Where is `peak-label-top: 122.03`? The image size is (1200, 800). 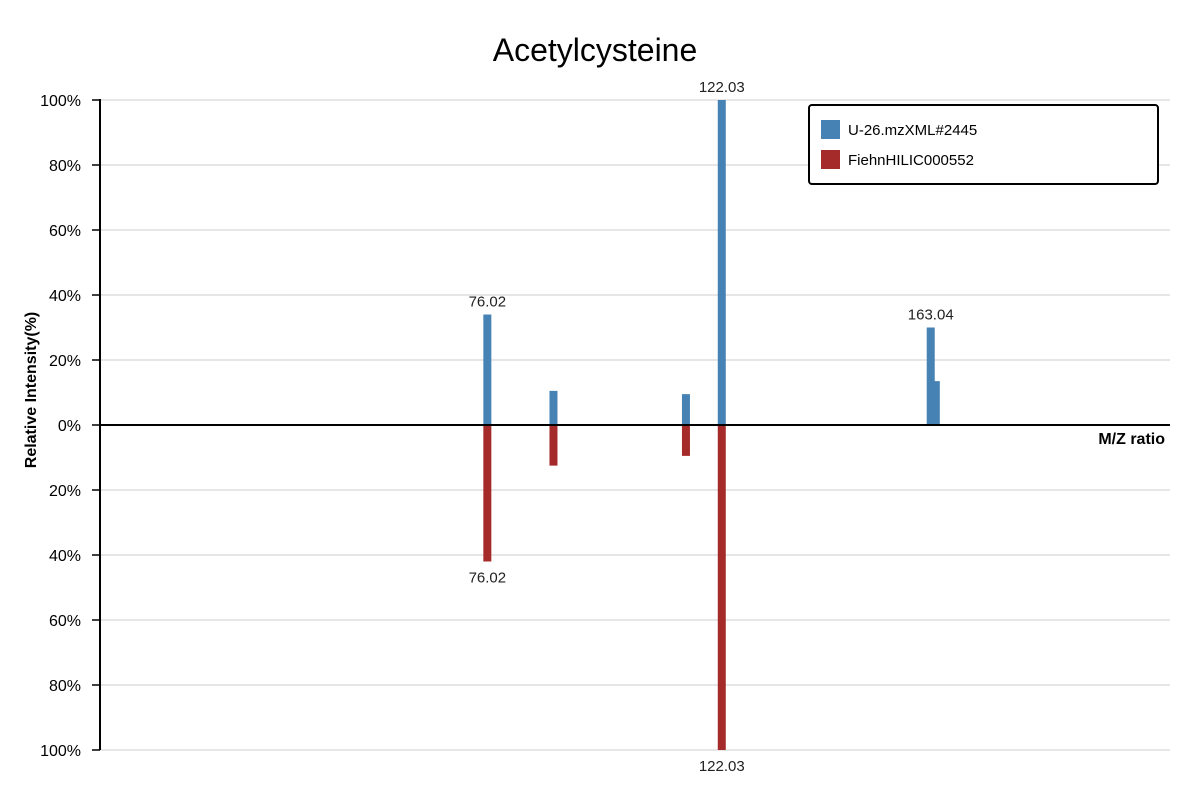
peak-label-top: 122.03 is located at coordinates (722, 87).